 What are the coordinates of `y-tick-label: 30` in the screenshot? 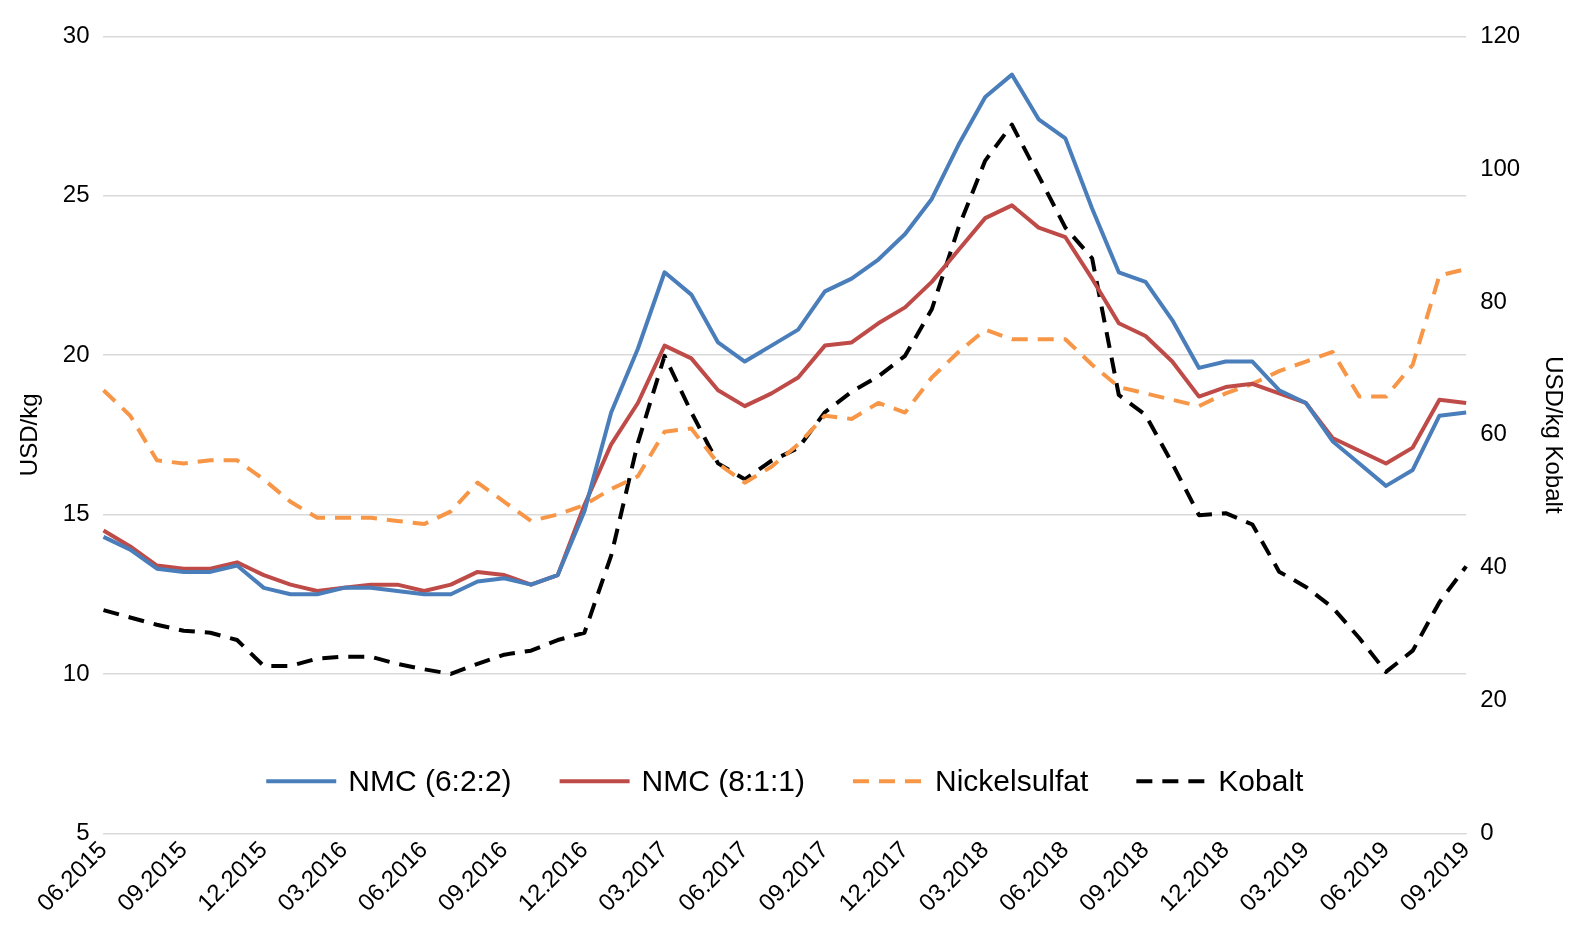 It's located at (76, 35).